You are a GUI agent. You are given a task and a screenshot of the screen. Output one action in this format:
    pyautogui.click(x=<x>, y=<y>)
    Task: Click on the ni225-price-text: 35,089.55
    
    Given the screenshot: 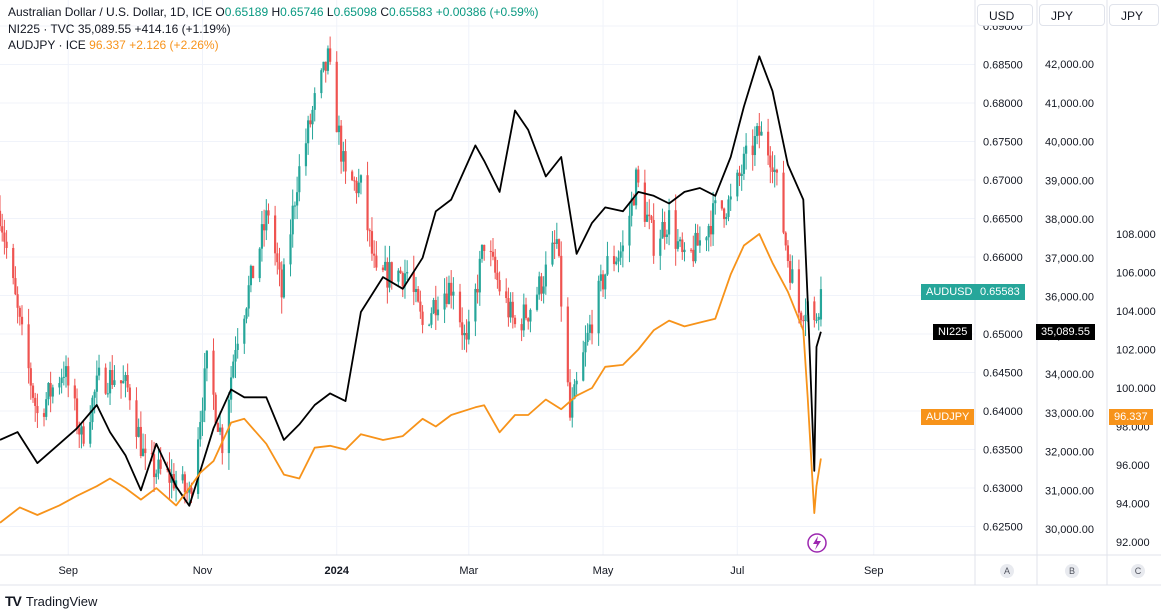 What is the action you would take?
    pyautogui.click(x=1065, y=332)
    